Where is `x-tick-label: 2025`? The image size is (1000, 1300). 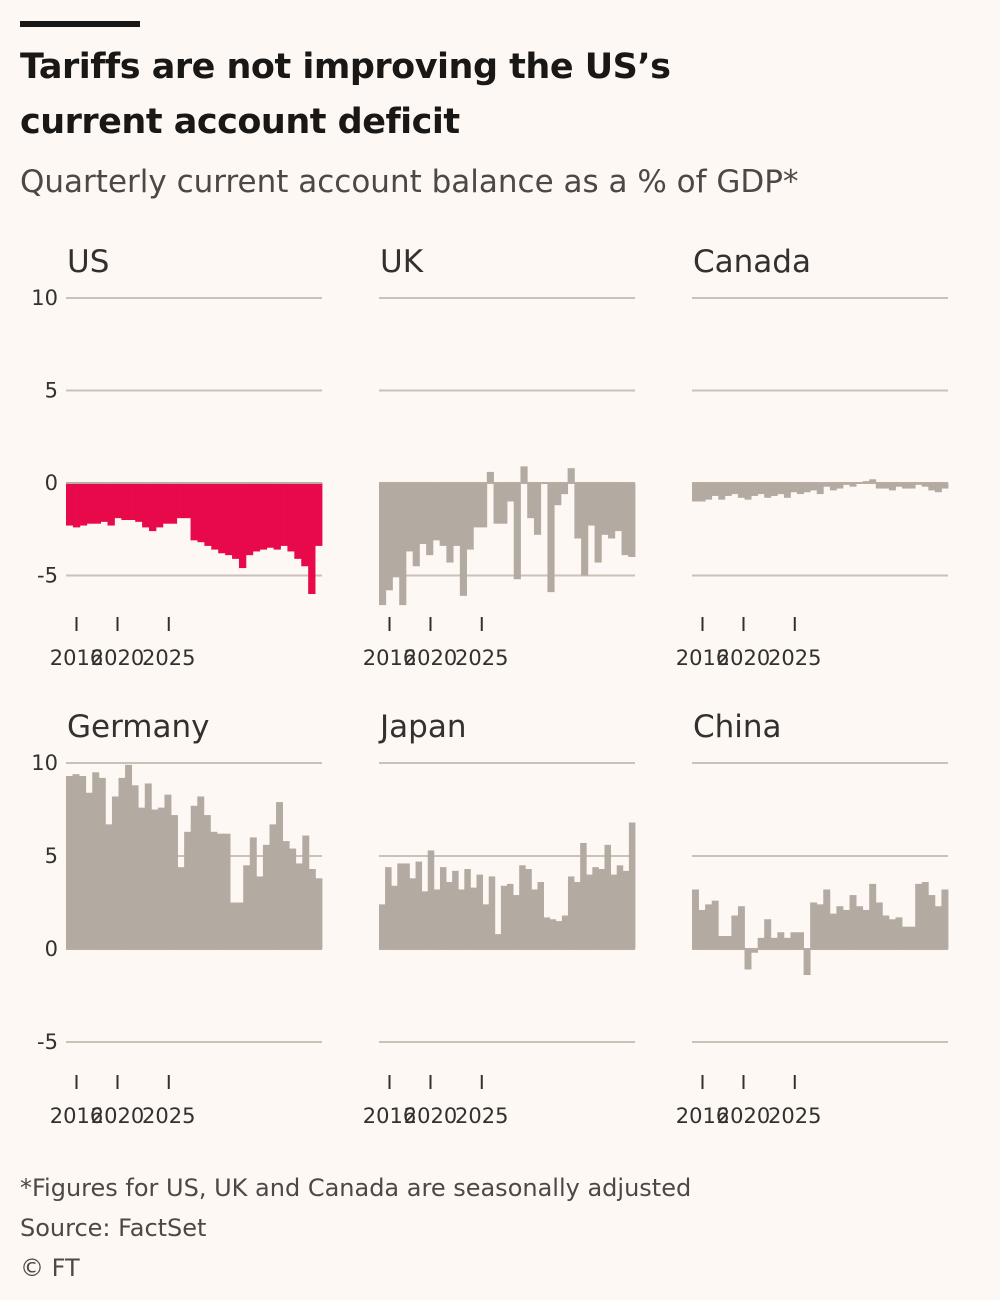 x-tick-label: 2025 is located at coordinates (481, 658).